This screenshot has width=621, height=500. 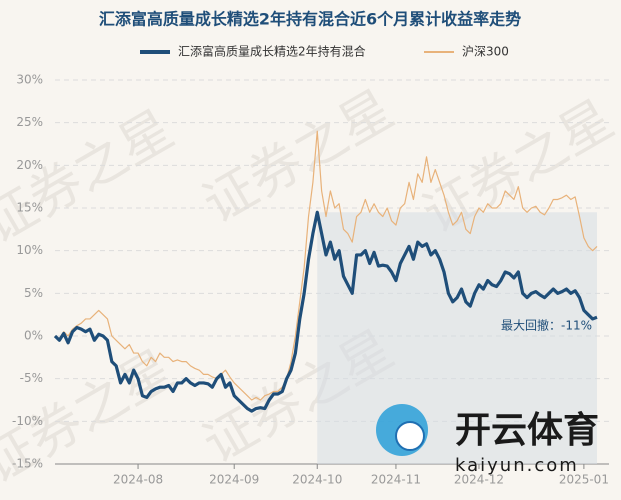 I want to click on logo-url: kaiyun.com, so click(x=517, y=465).